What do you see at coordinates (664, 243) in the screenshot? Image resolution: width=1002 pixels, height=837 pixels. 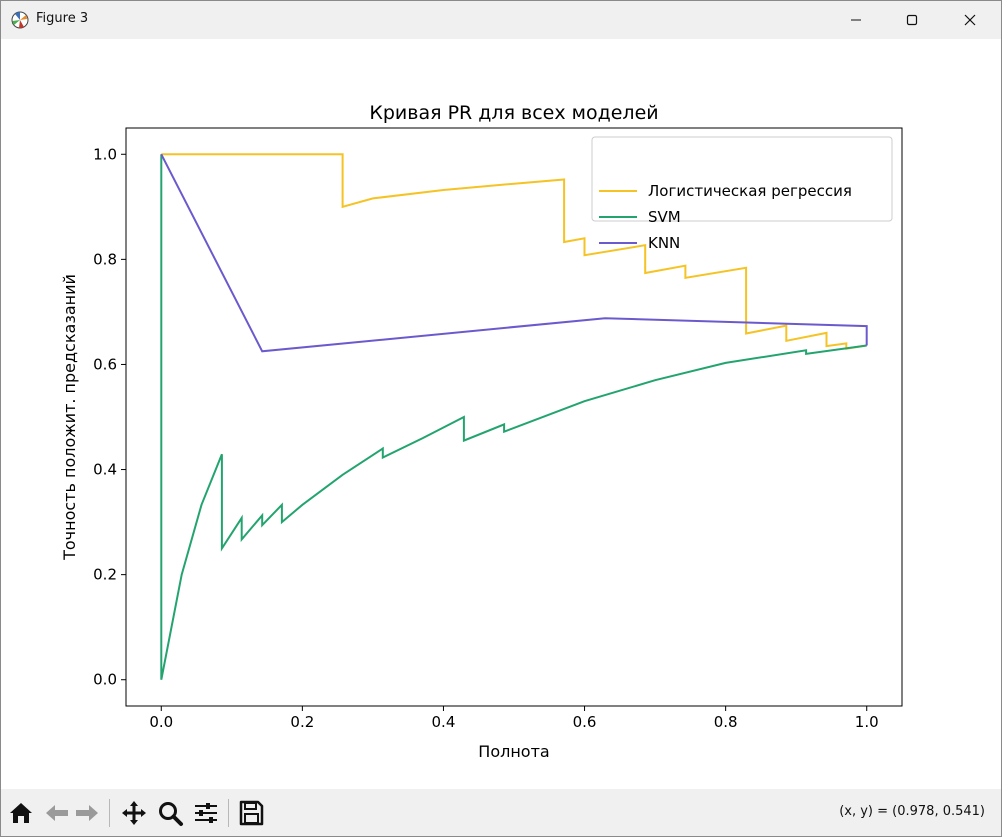 I see `legend-label: KNN` at bounding box center [664, 243].